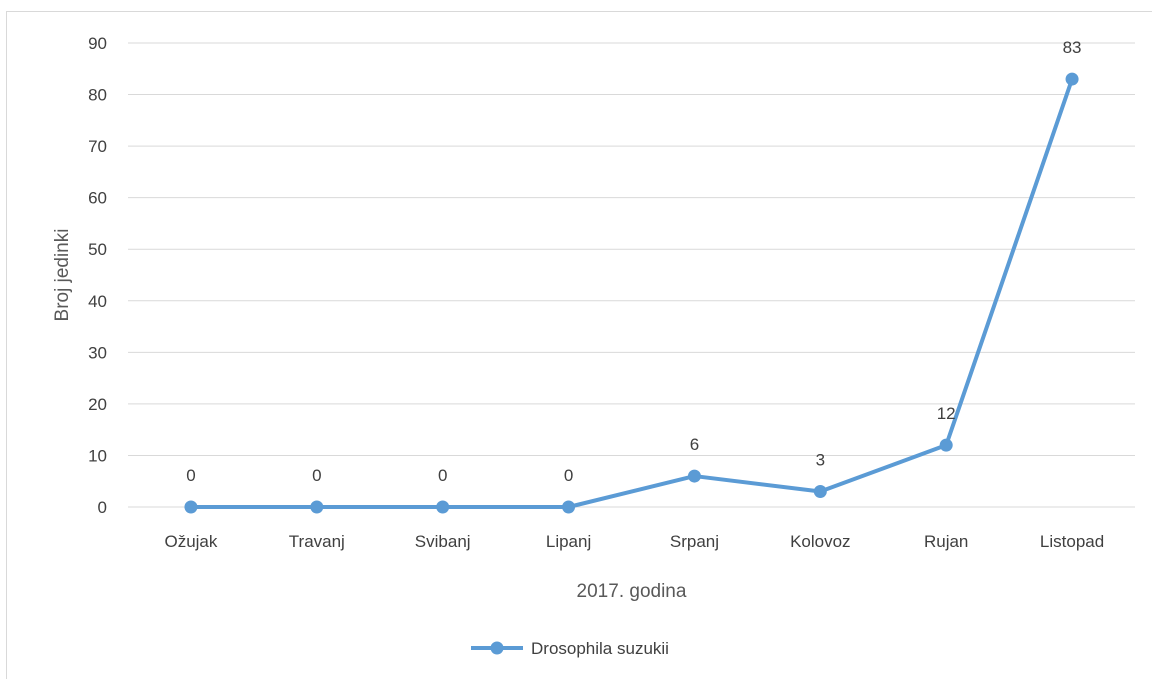 The height and width of the screenshot is (679, 1152). I want to click on x-tick-label: Rujan, so click(946, 541).